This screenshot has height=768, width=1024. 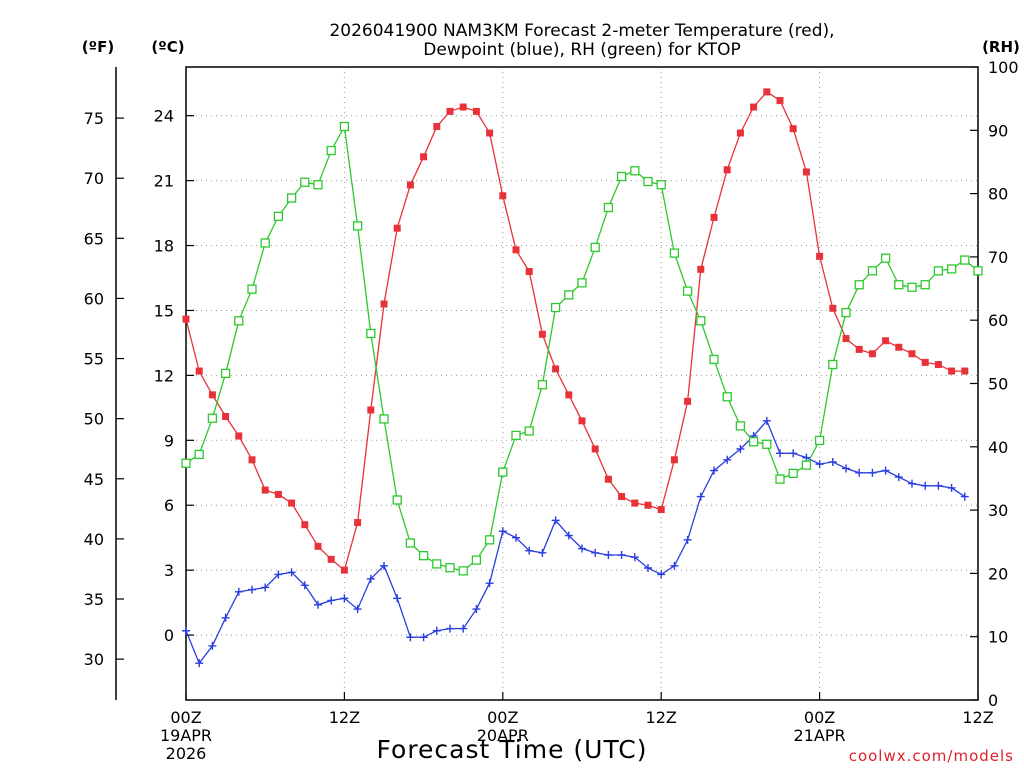 What do you see at coordinates (164, 116) in the screenshot?
I see `celsius-tick-label: 24` at bounding box center [164, 116].